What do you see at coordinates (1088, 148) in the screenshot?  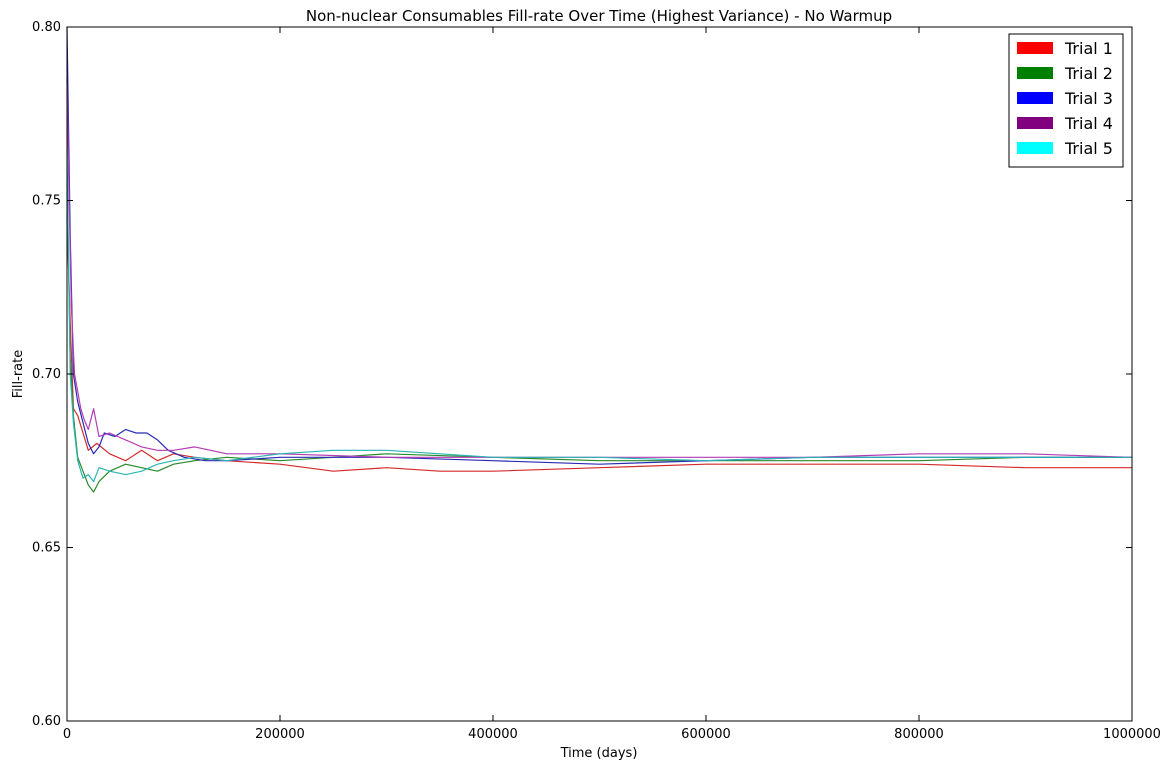 I see `legend-label-trial-5: Trial 5` at bounding box center [1088, 148].